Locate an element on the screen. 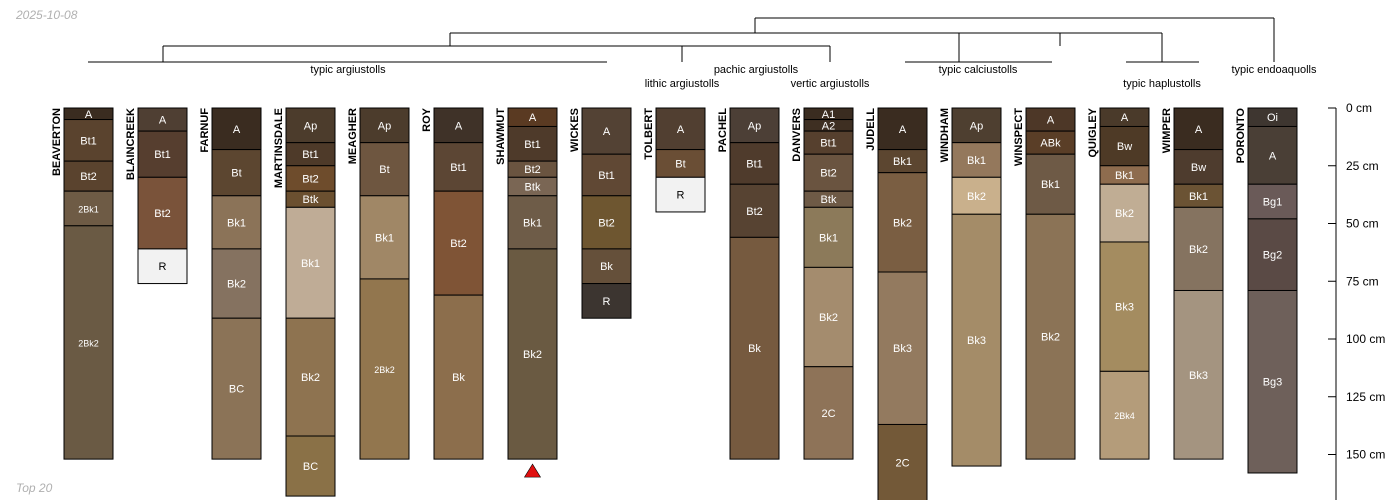  depth-tick-label: 25 cm is located at coordinates (1362, 166).